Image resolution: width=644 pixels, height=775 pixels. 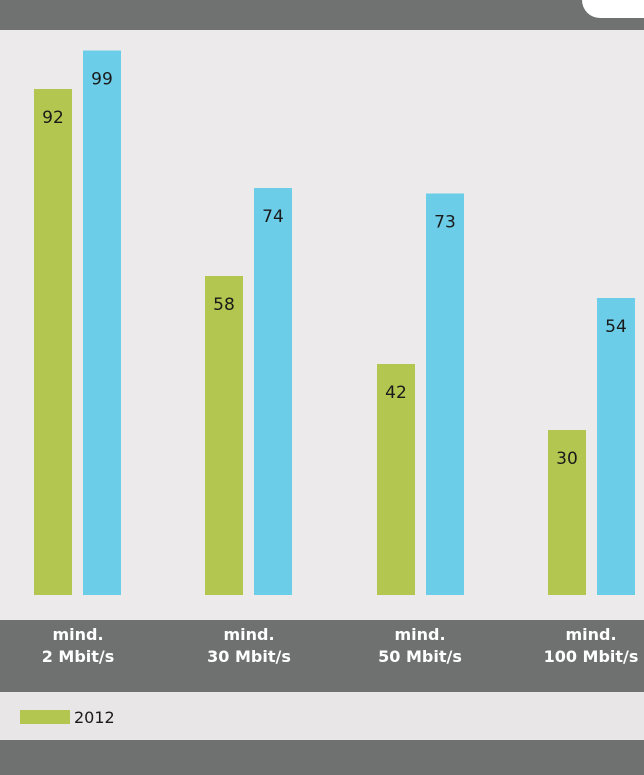 What do you see at coordinates (420, 645) in the screenshot?
I see `x-tick-label-50mbit: mind. 50 Mbit/s` at bounding box center [420, 645].